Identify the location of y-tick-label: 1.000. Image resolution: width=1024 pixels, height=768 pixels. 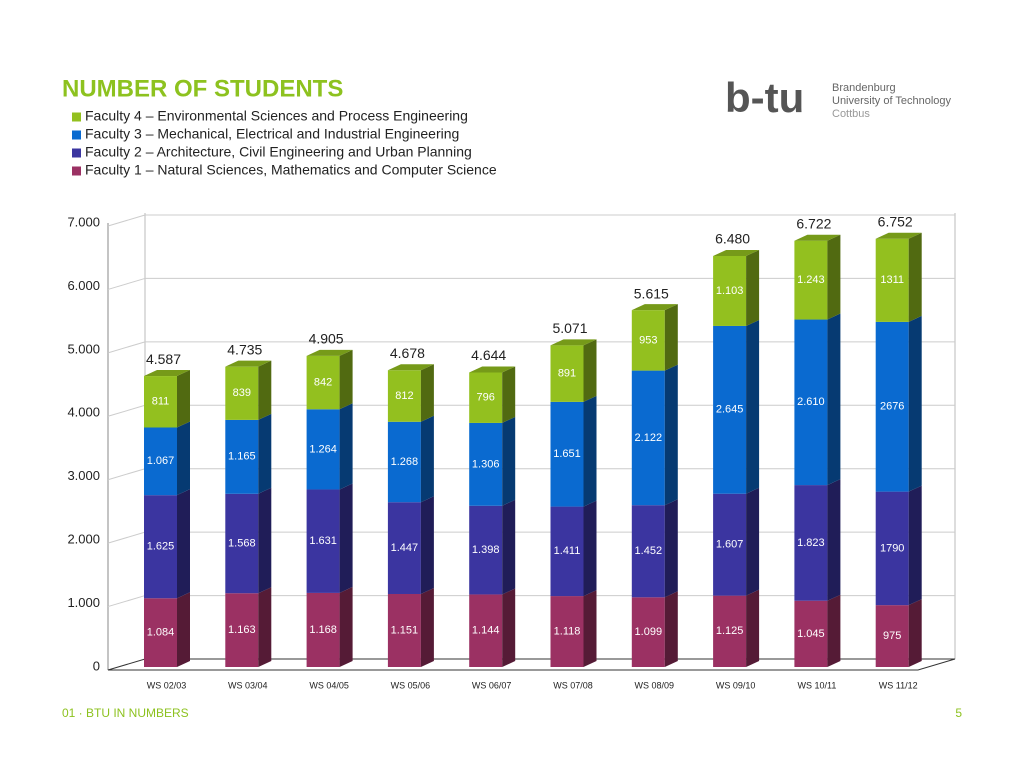
(83, 602).